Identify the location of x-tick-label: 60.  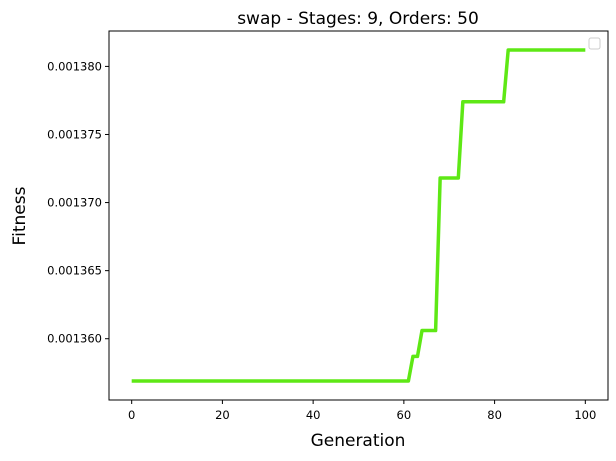
(404, 415).